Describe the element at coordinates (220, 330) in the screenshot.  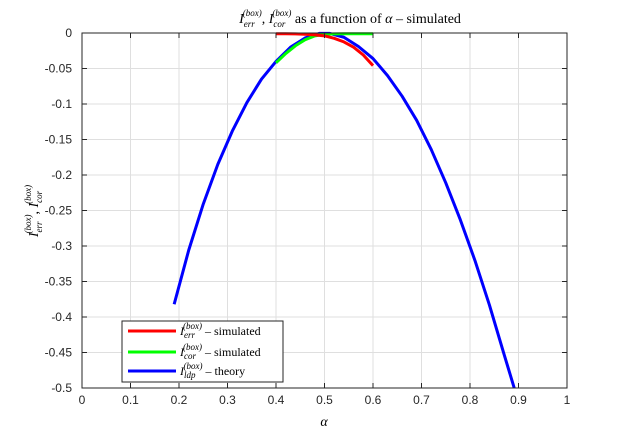
I see `legend-label: Ierr(box) – simulated` at that location.